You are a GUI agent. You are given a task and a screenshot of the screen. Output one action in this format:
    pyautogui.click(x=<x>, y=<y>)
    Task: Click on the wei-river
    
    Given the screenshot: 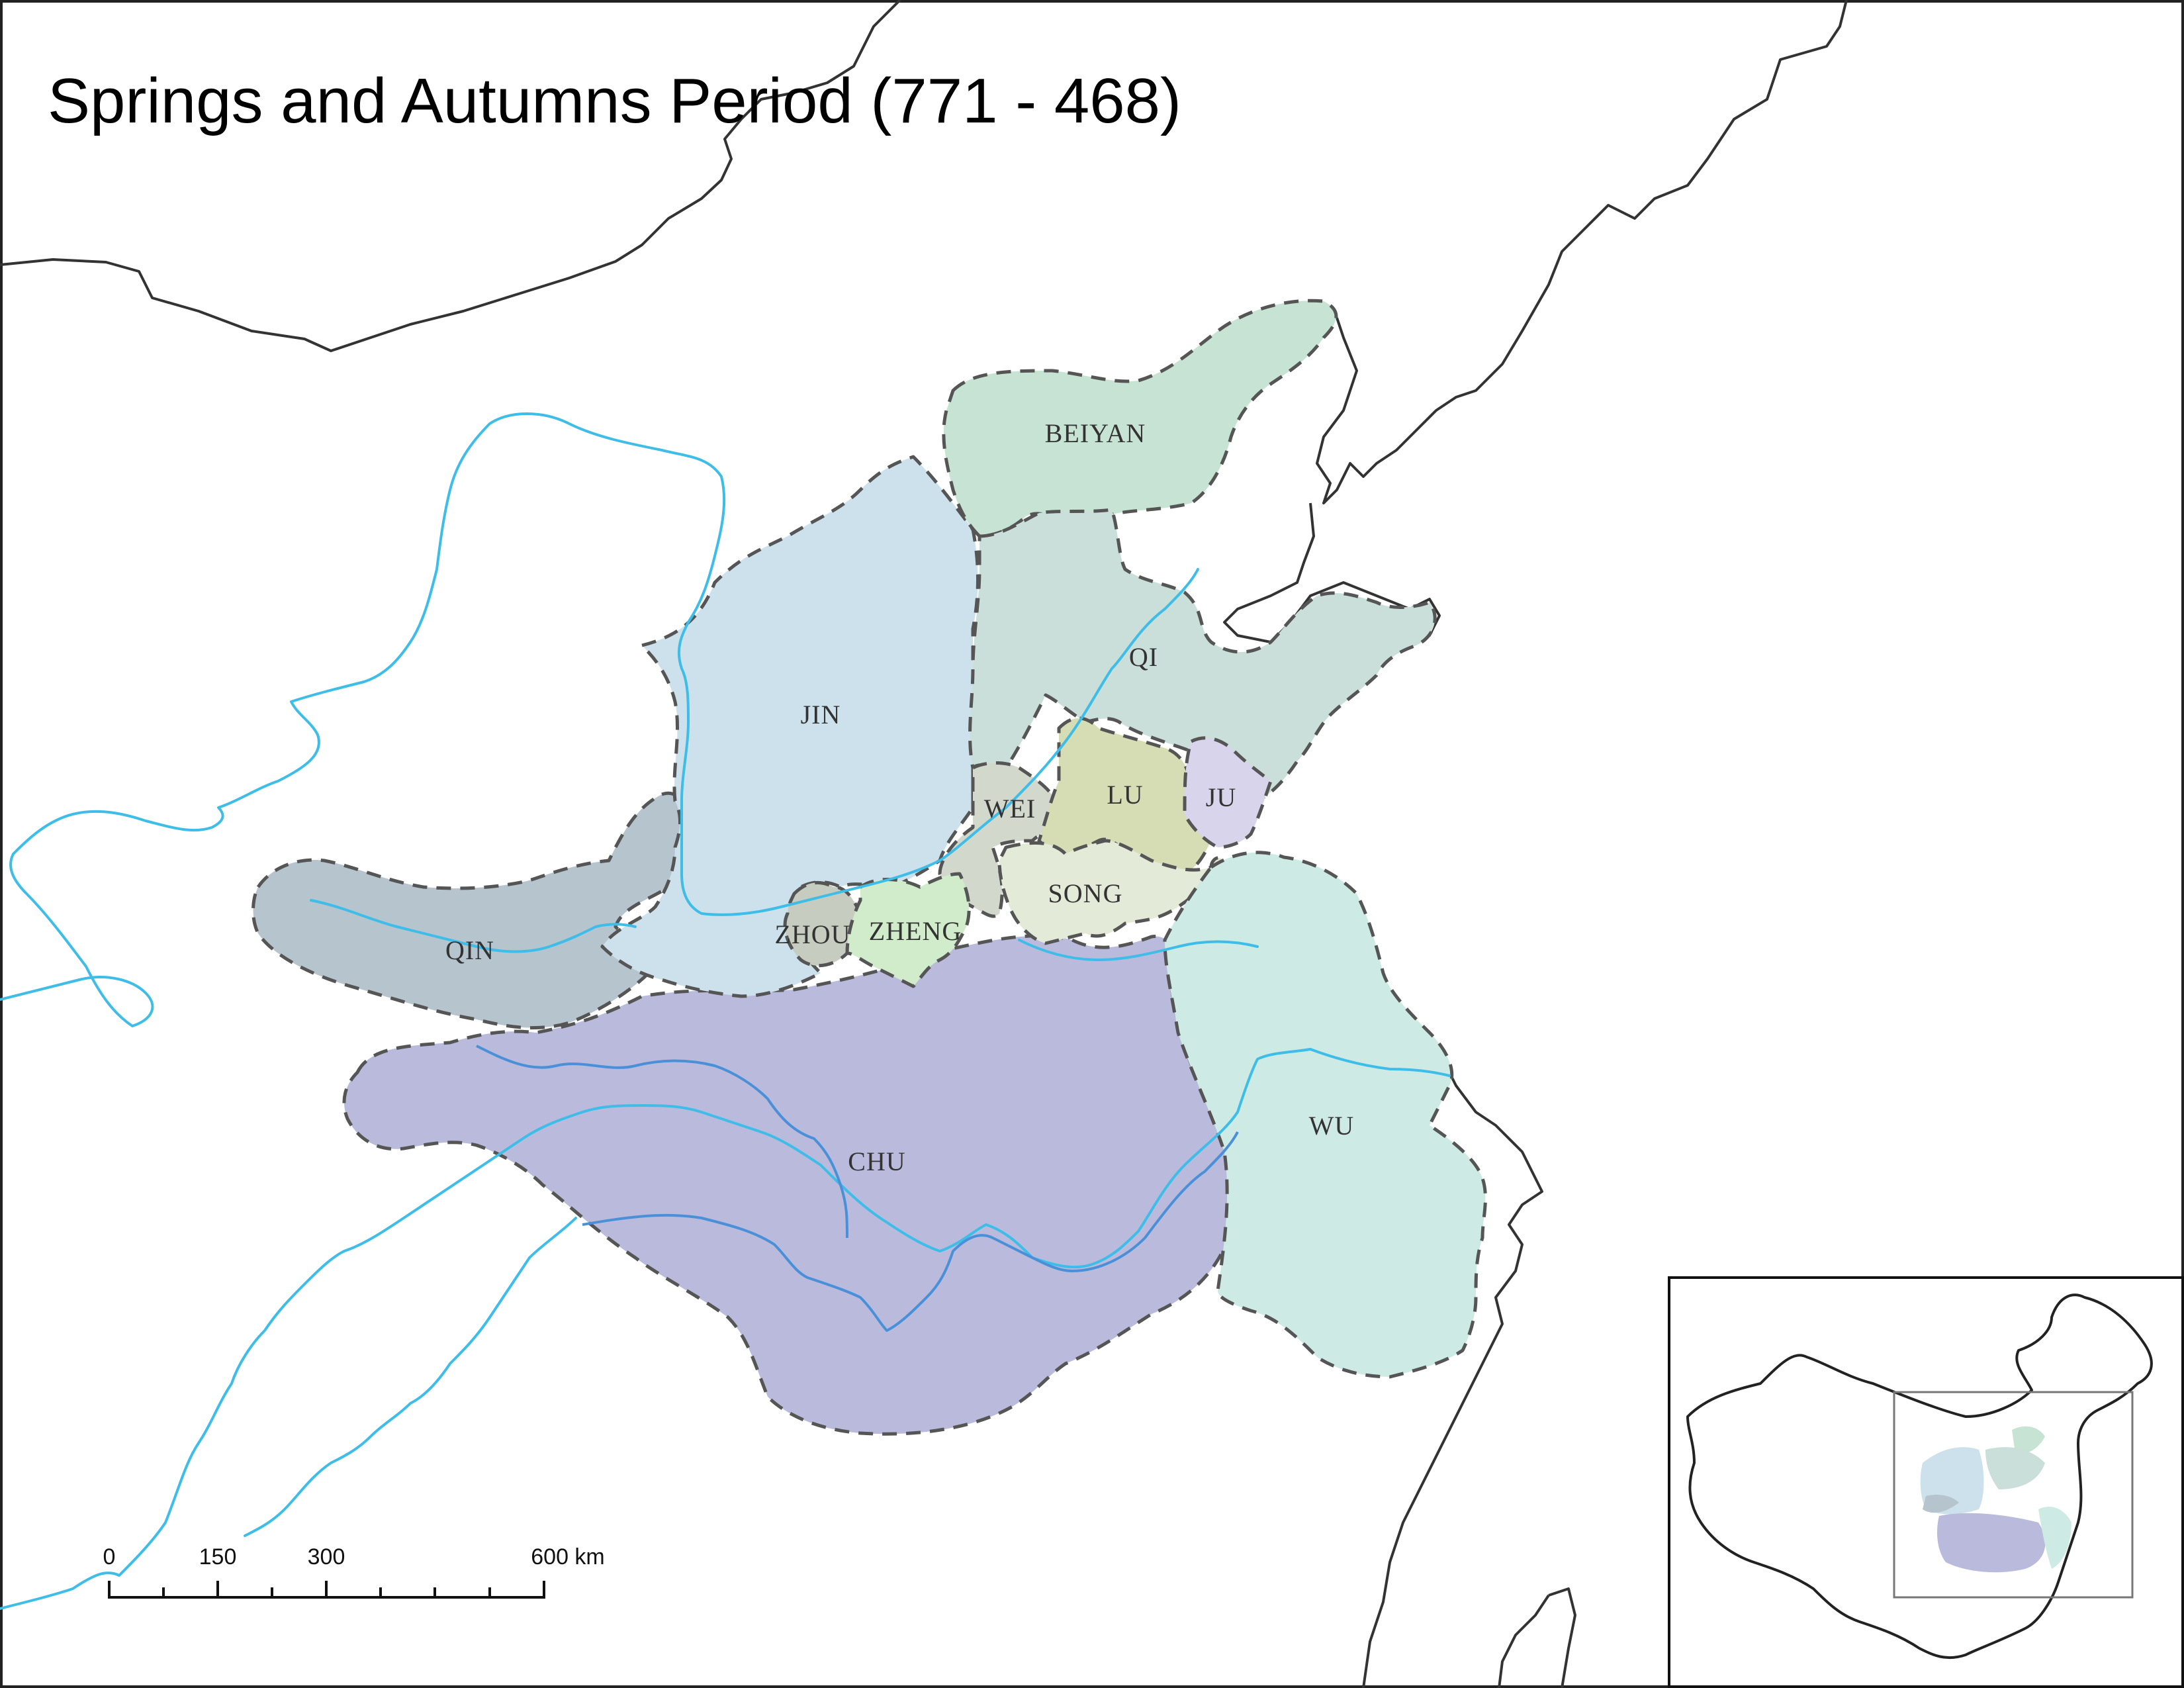 What is the action you would take?
    pyautogui.click(x=474, y=926)
    